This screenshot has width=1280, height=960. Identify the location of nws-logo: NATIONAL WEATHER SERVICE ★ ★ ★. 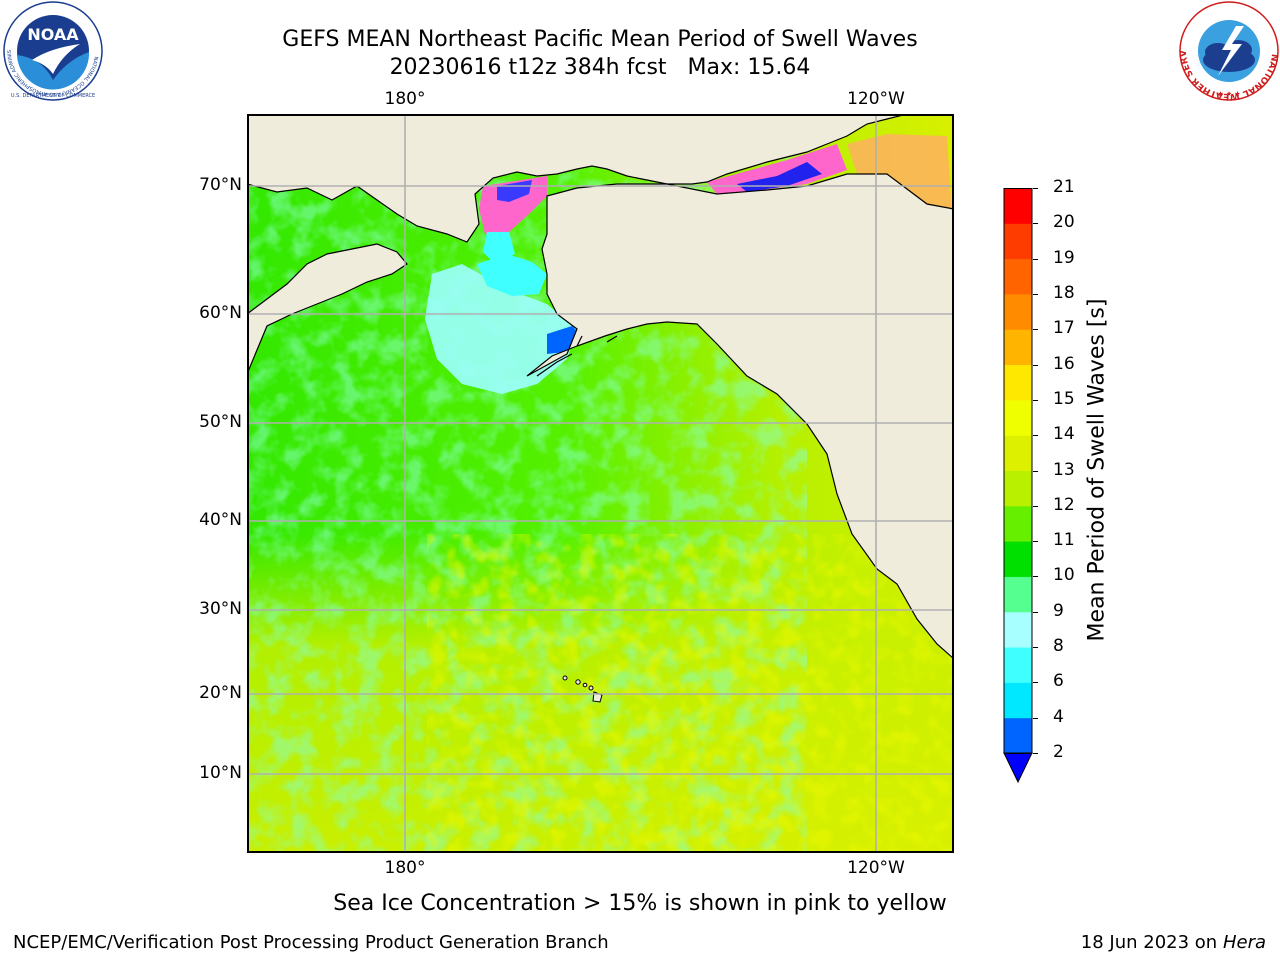
(1228, 50).